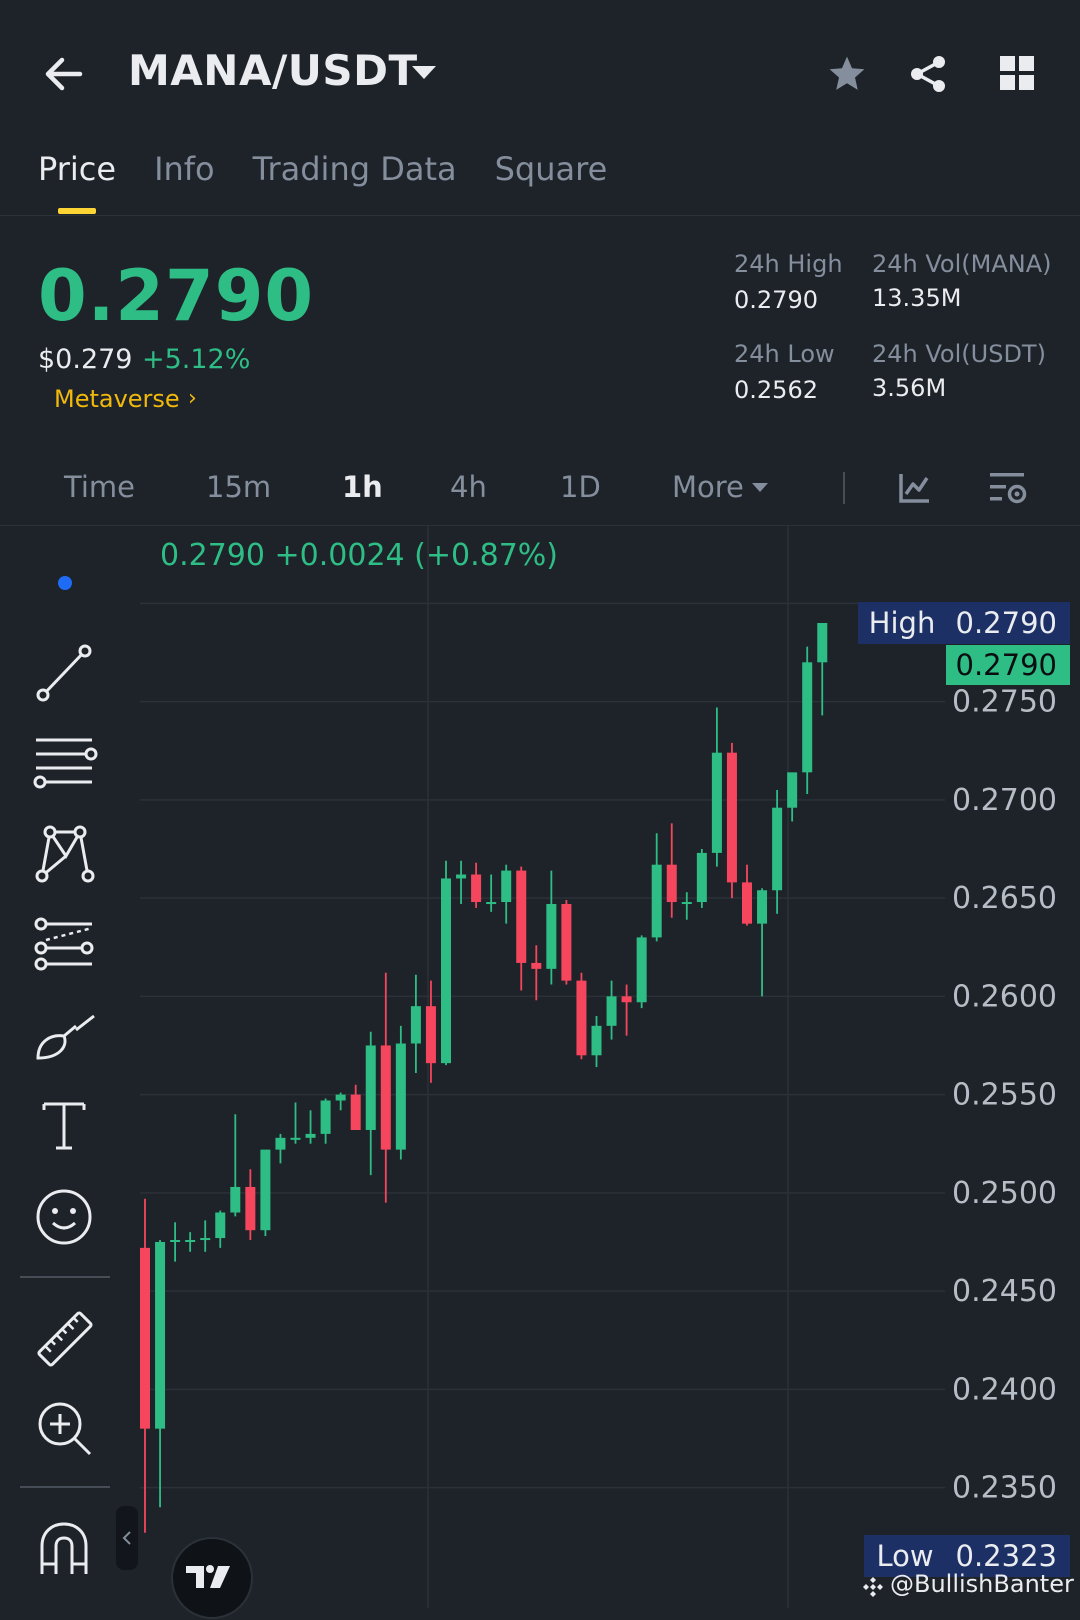 This screenshot has height=1620, width=1080. Describe the element at coordinates (65, 1339) in the screenshot. I see `ruler-icon` at that location.